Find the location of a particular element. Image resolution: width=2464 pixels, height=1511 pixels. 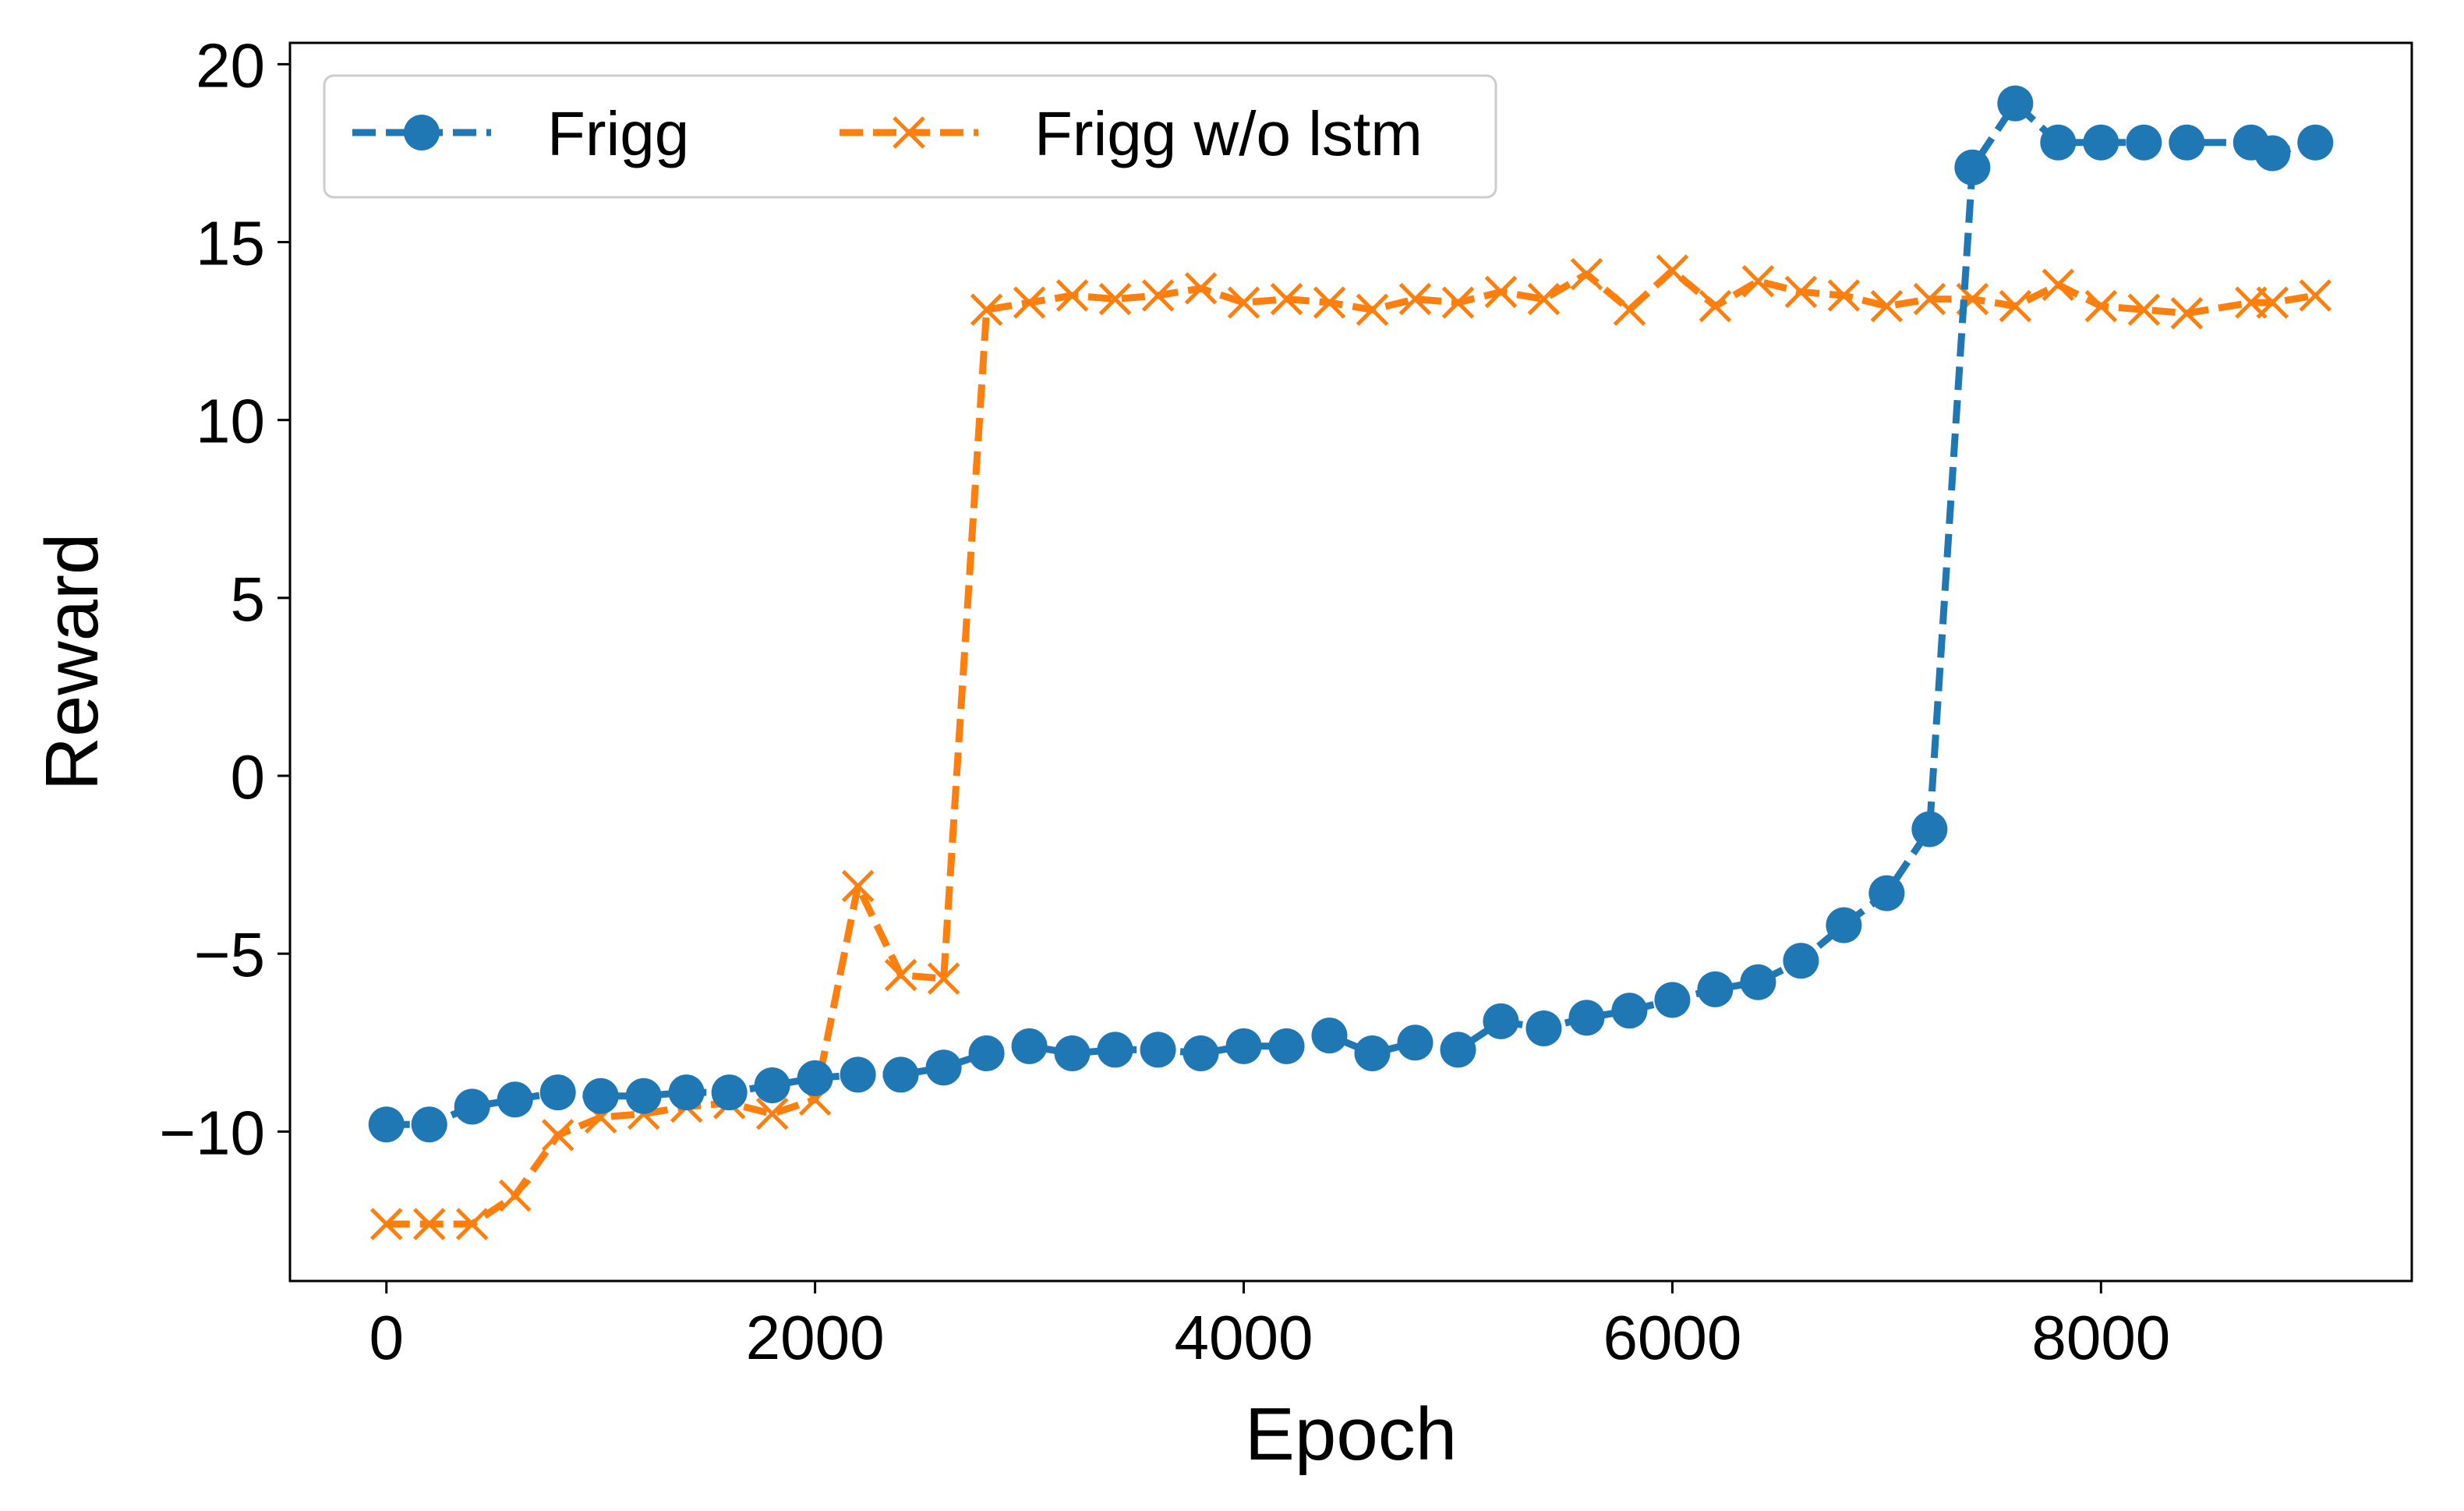

y-axis-label: Reward is located at coordinates (72, 662).